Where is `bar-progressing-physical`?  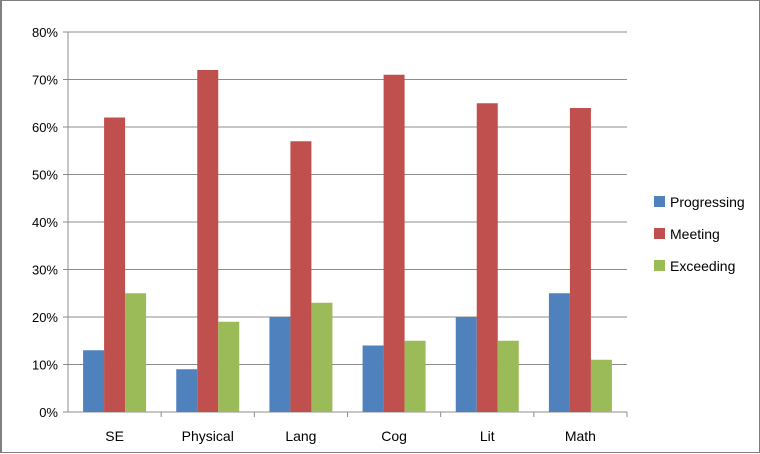
bar-progressing-physical is located at coordinates (187, 390).